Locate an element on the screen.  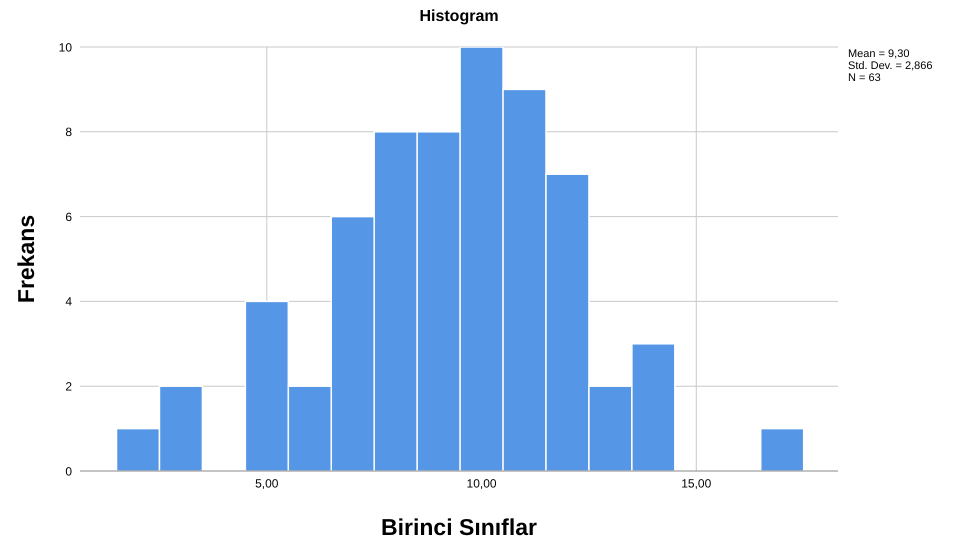
text: Std. Dev. = 2,866 is located at coordinates (890, 66).